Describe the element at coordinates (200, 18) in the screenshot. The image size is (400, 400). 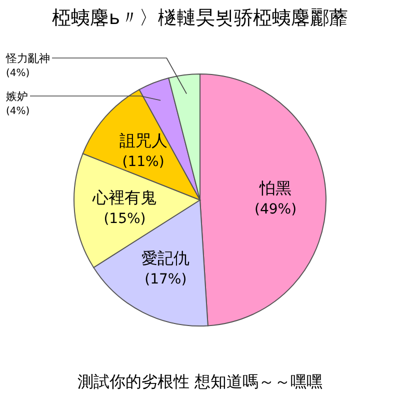
I see `title: 椏蛦麐ь〃〉檖轋旲뵛骄椏蛦麐酈蘼` at that location.